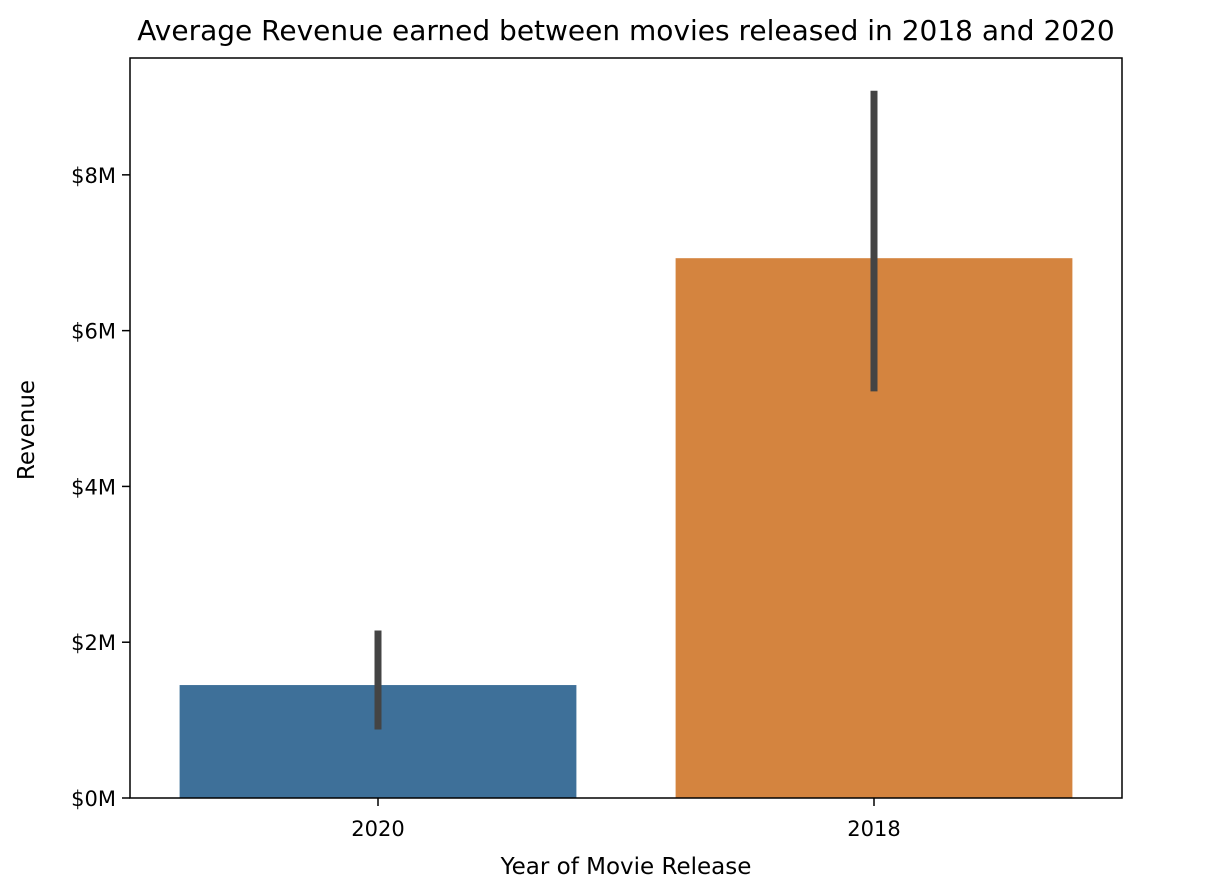  What do you see at coordinates (93, 176) in the screenshot?
I see `y-tick-label: $8M` at bounding box center [93, 176].